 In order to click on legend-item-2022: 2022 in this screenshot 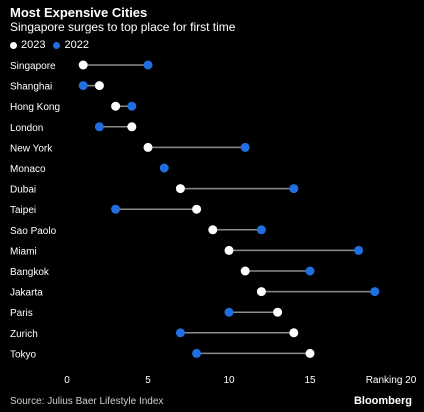, I will do `click(71, 45)`.